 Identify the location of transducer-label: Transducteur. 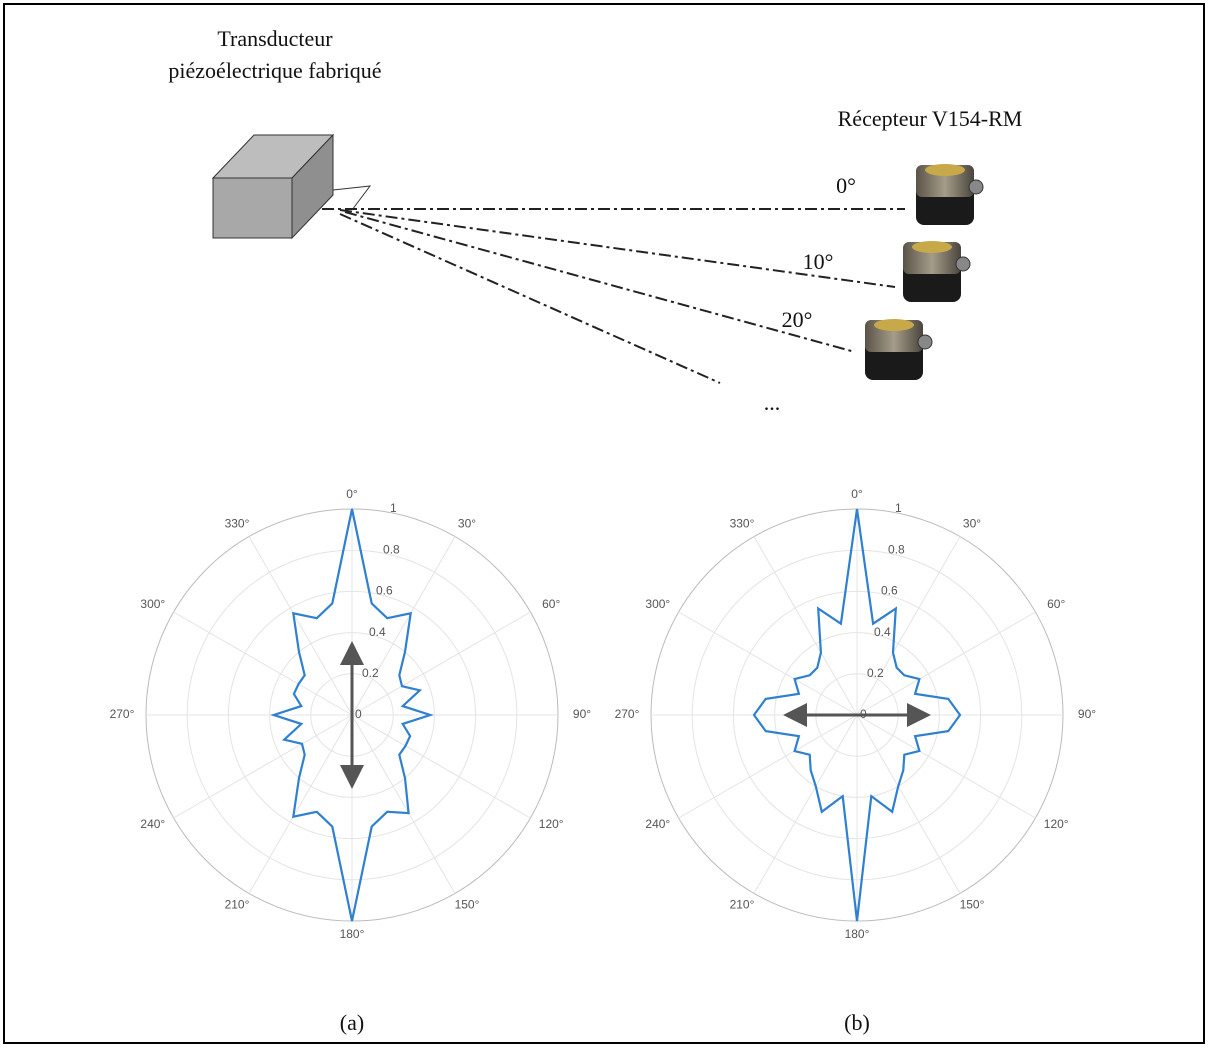
(275, 38).